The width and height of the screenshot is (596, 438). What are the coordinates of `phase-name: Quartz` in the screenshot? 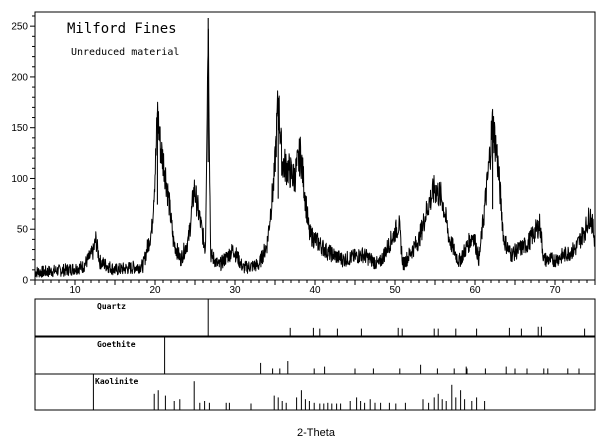 It's located at (111, 306).